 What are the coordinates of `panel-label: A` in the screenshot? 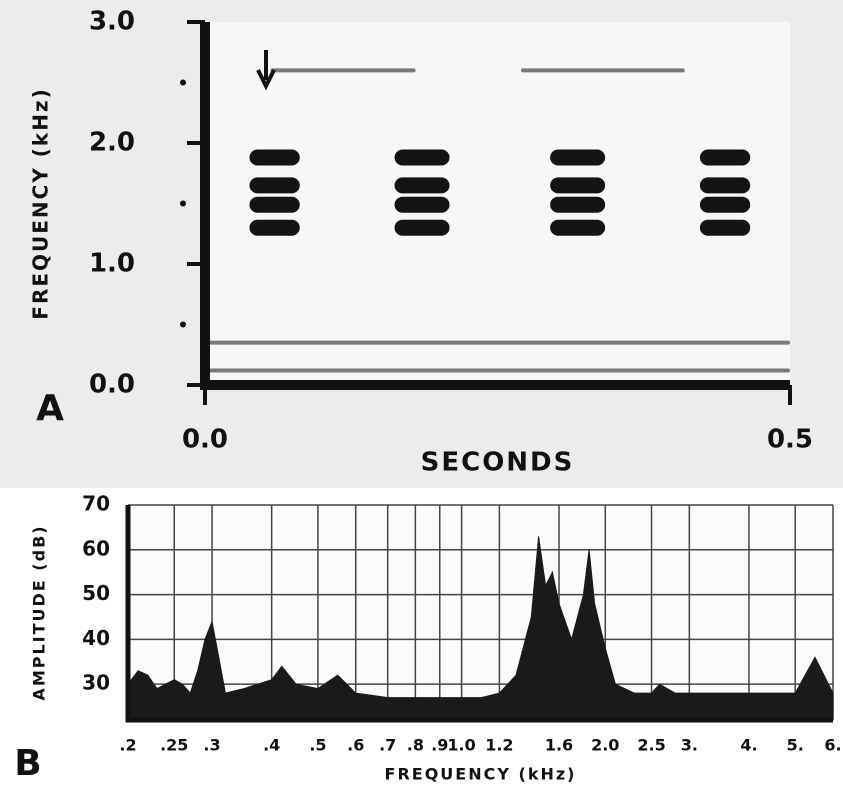 It's located at (50, 408).